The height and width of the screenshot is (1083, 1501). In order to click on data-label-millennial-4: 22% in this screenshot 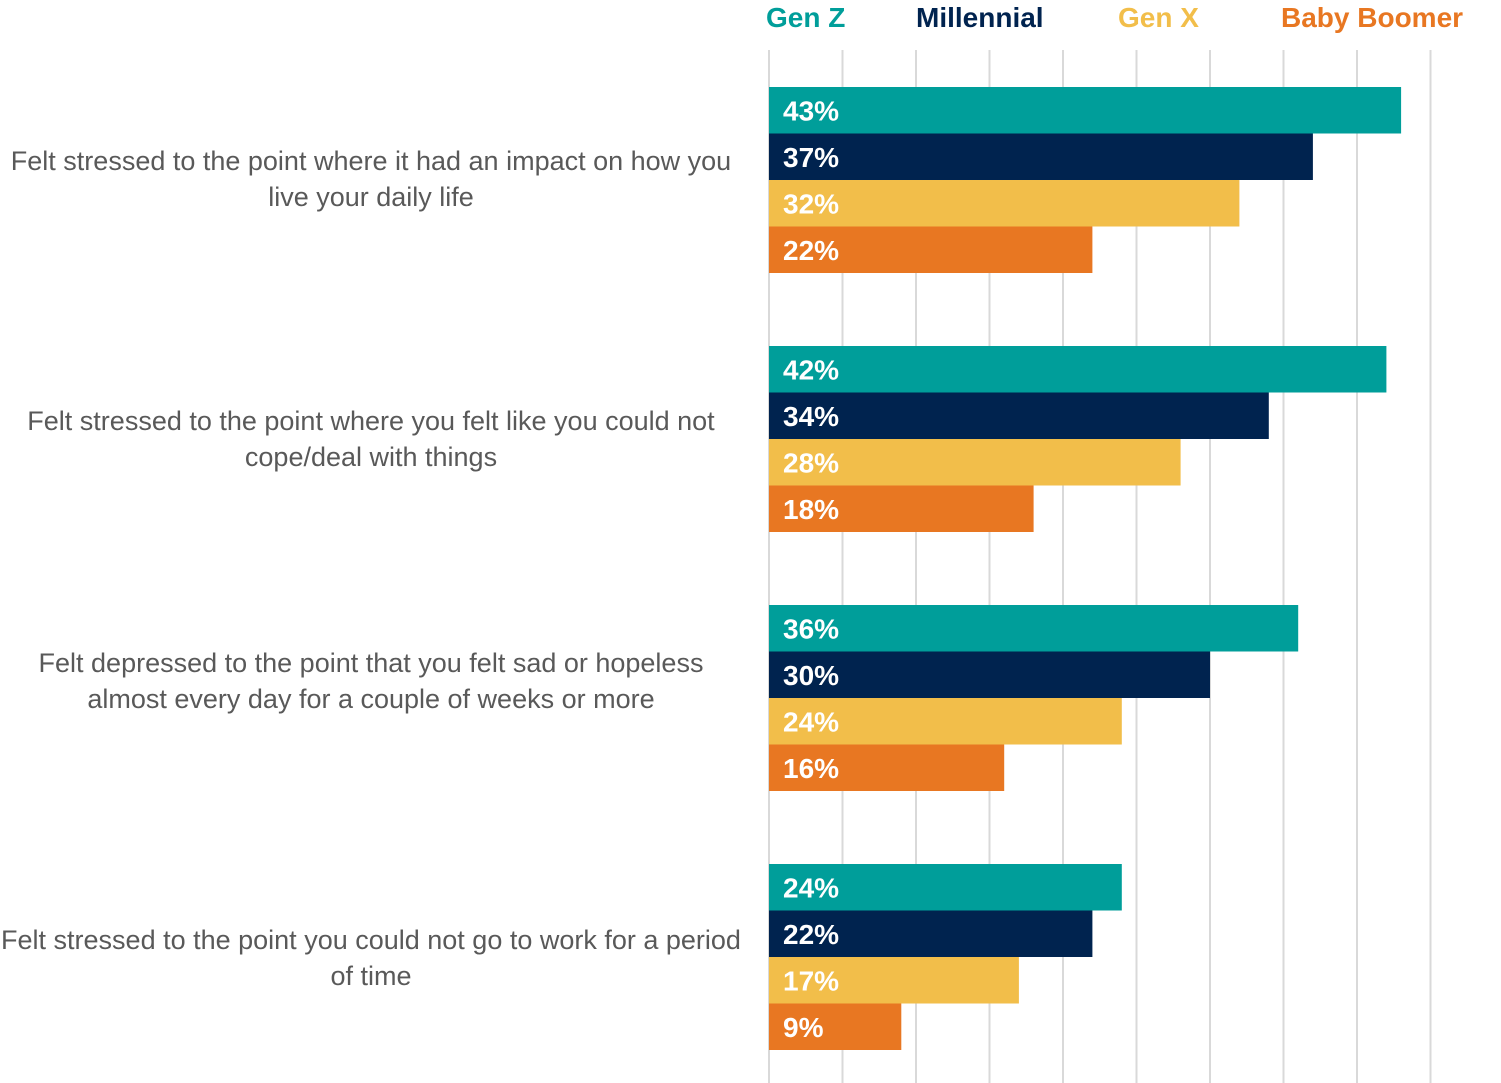, I will do `click(811, 934)`.